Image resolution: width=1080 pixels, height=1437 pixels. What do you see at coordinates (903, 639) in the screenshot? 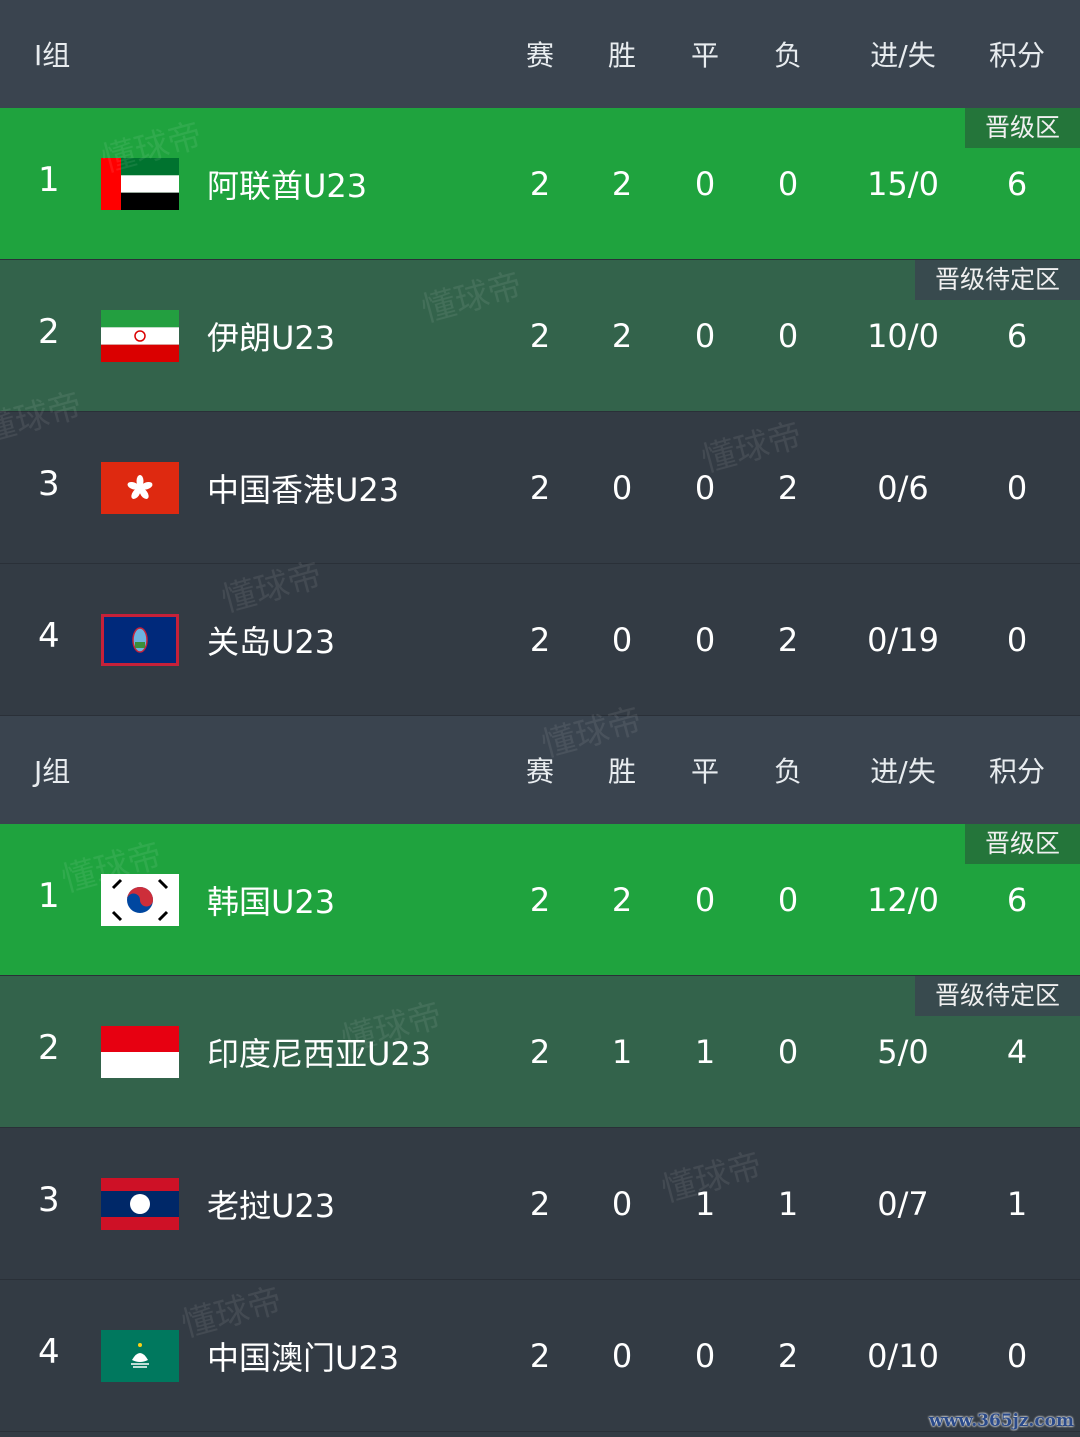
I see `stat-gf-ga: 0/19` at bounding box center [903, 639].